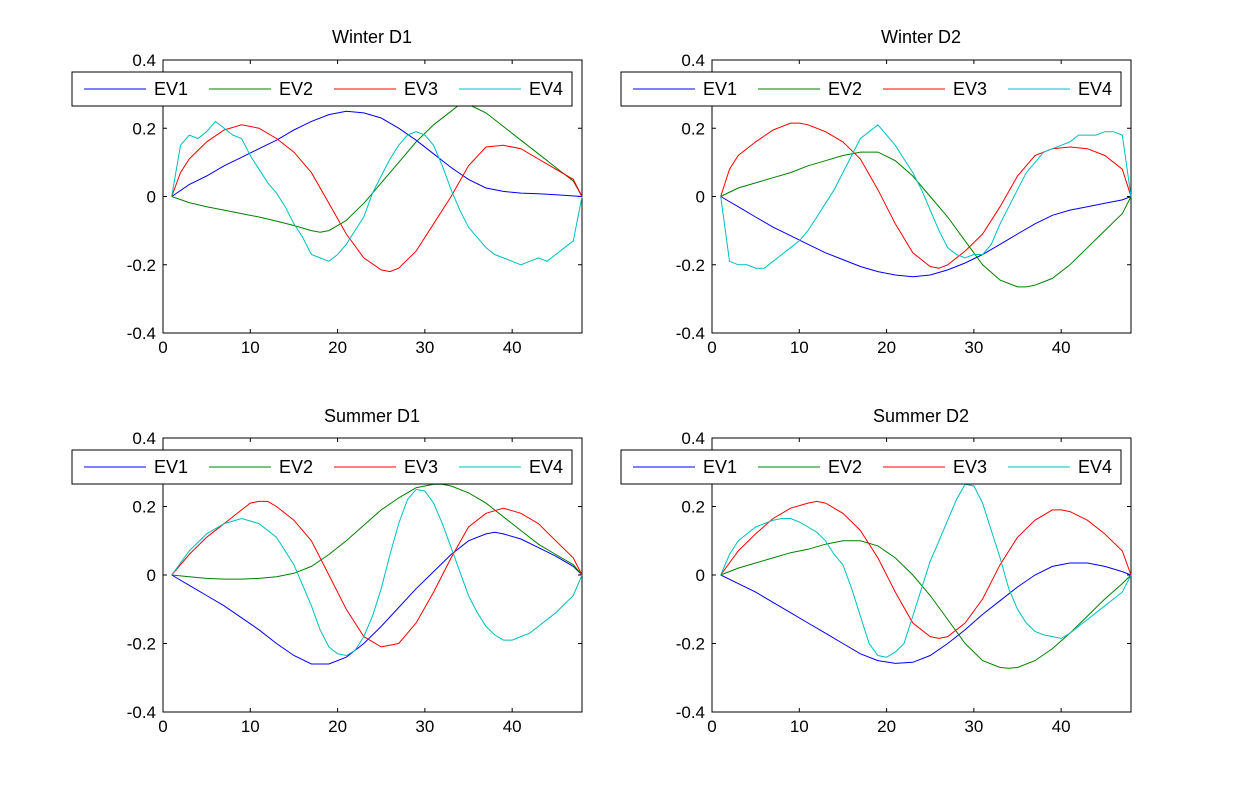 The width and height of the screenshot is (1250, 800). Describe the element at coordinates (921, 416) in the screenshot. I see `subplot-title: Summer D2` at that location.